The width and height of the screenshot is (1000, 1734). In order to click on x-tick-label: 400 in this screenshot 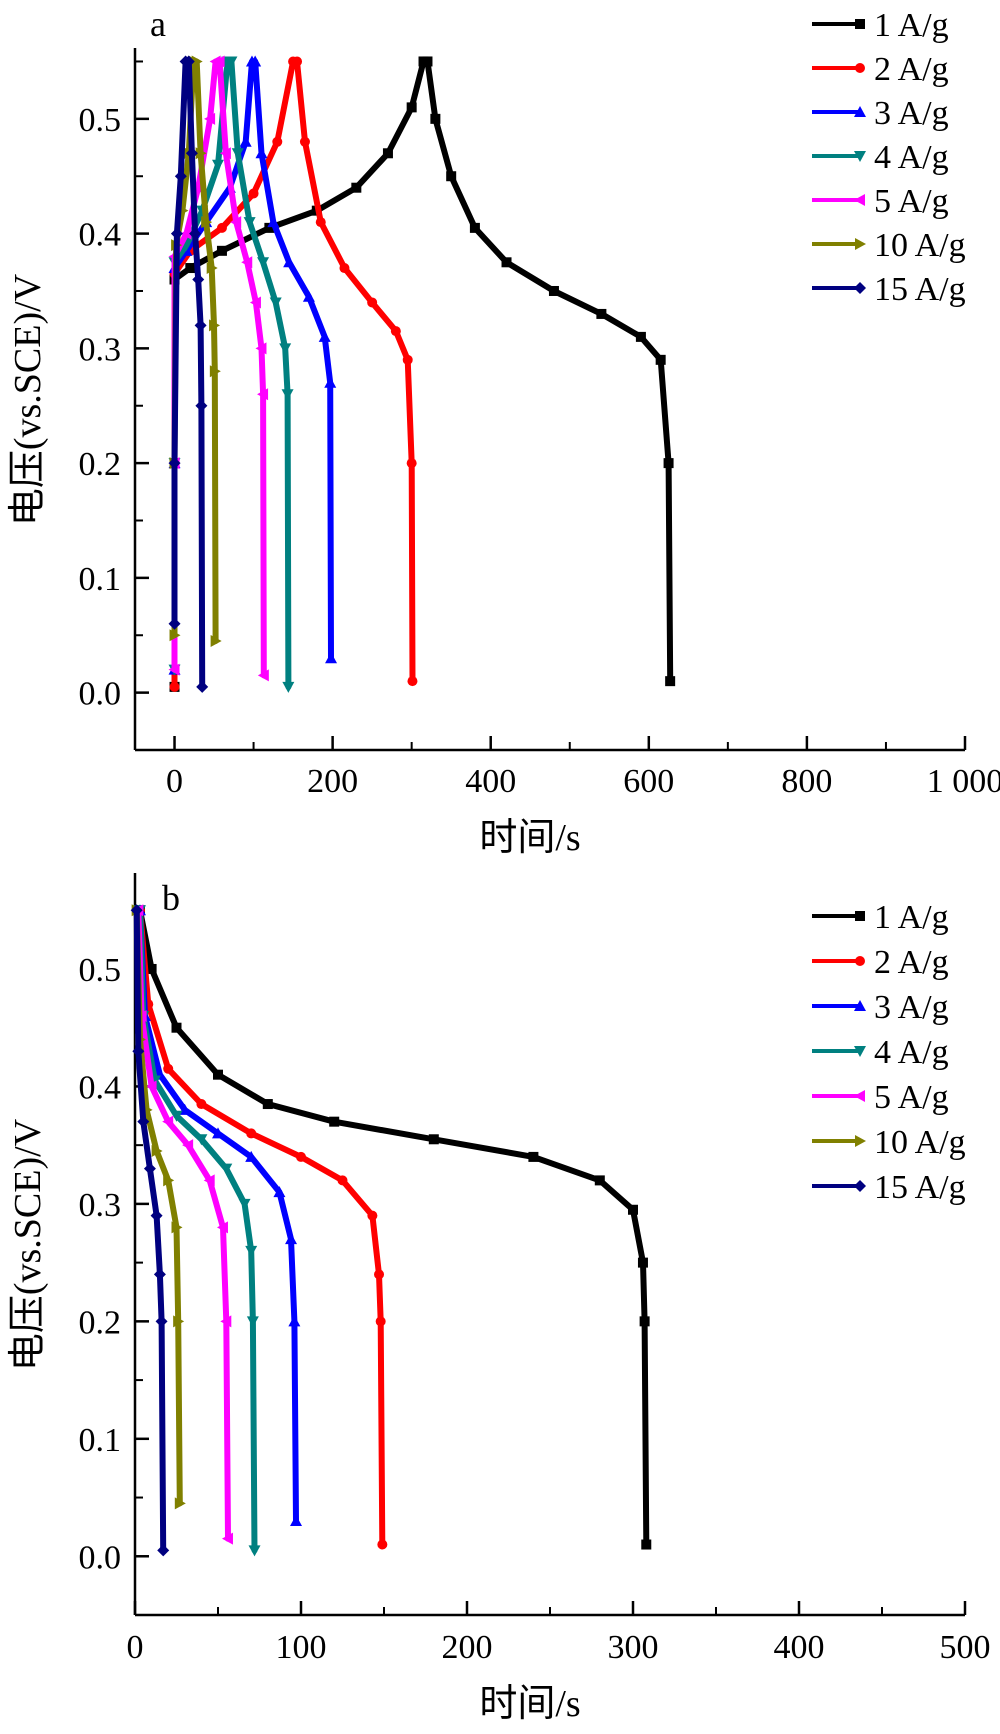, I will do `click(490, 781)`.